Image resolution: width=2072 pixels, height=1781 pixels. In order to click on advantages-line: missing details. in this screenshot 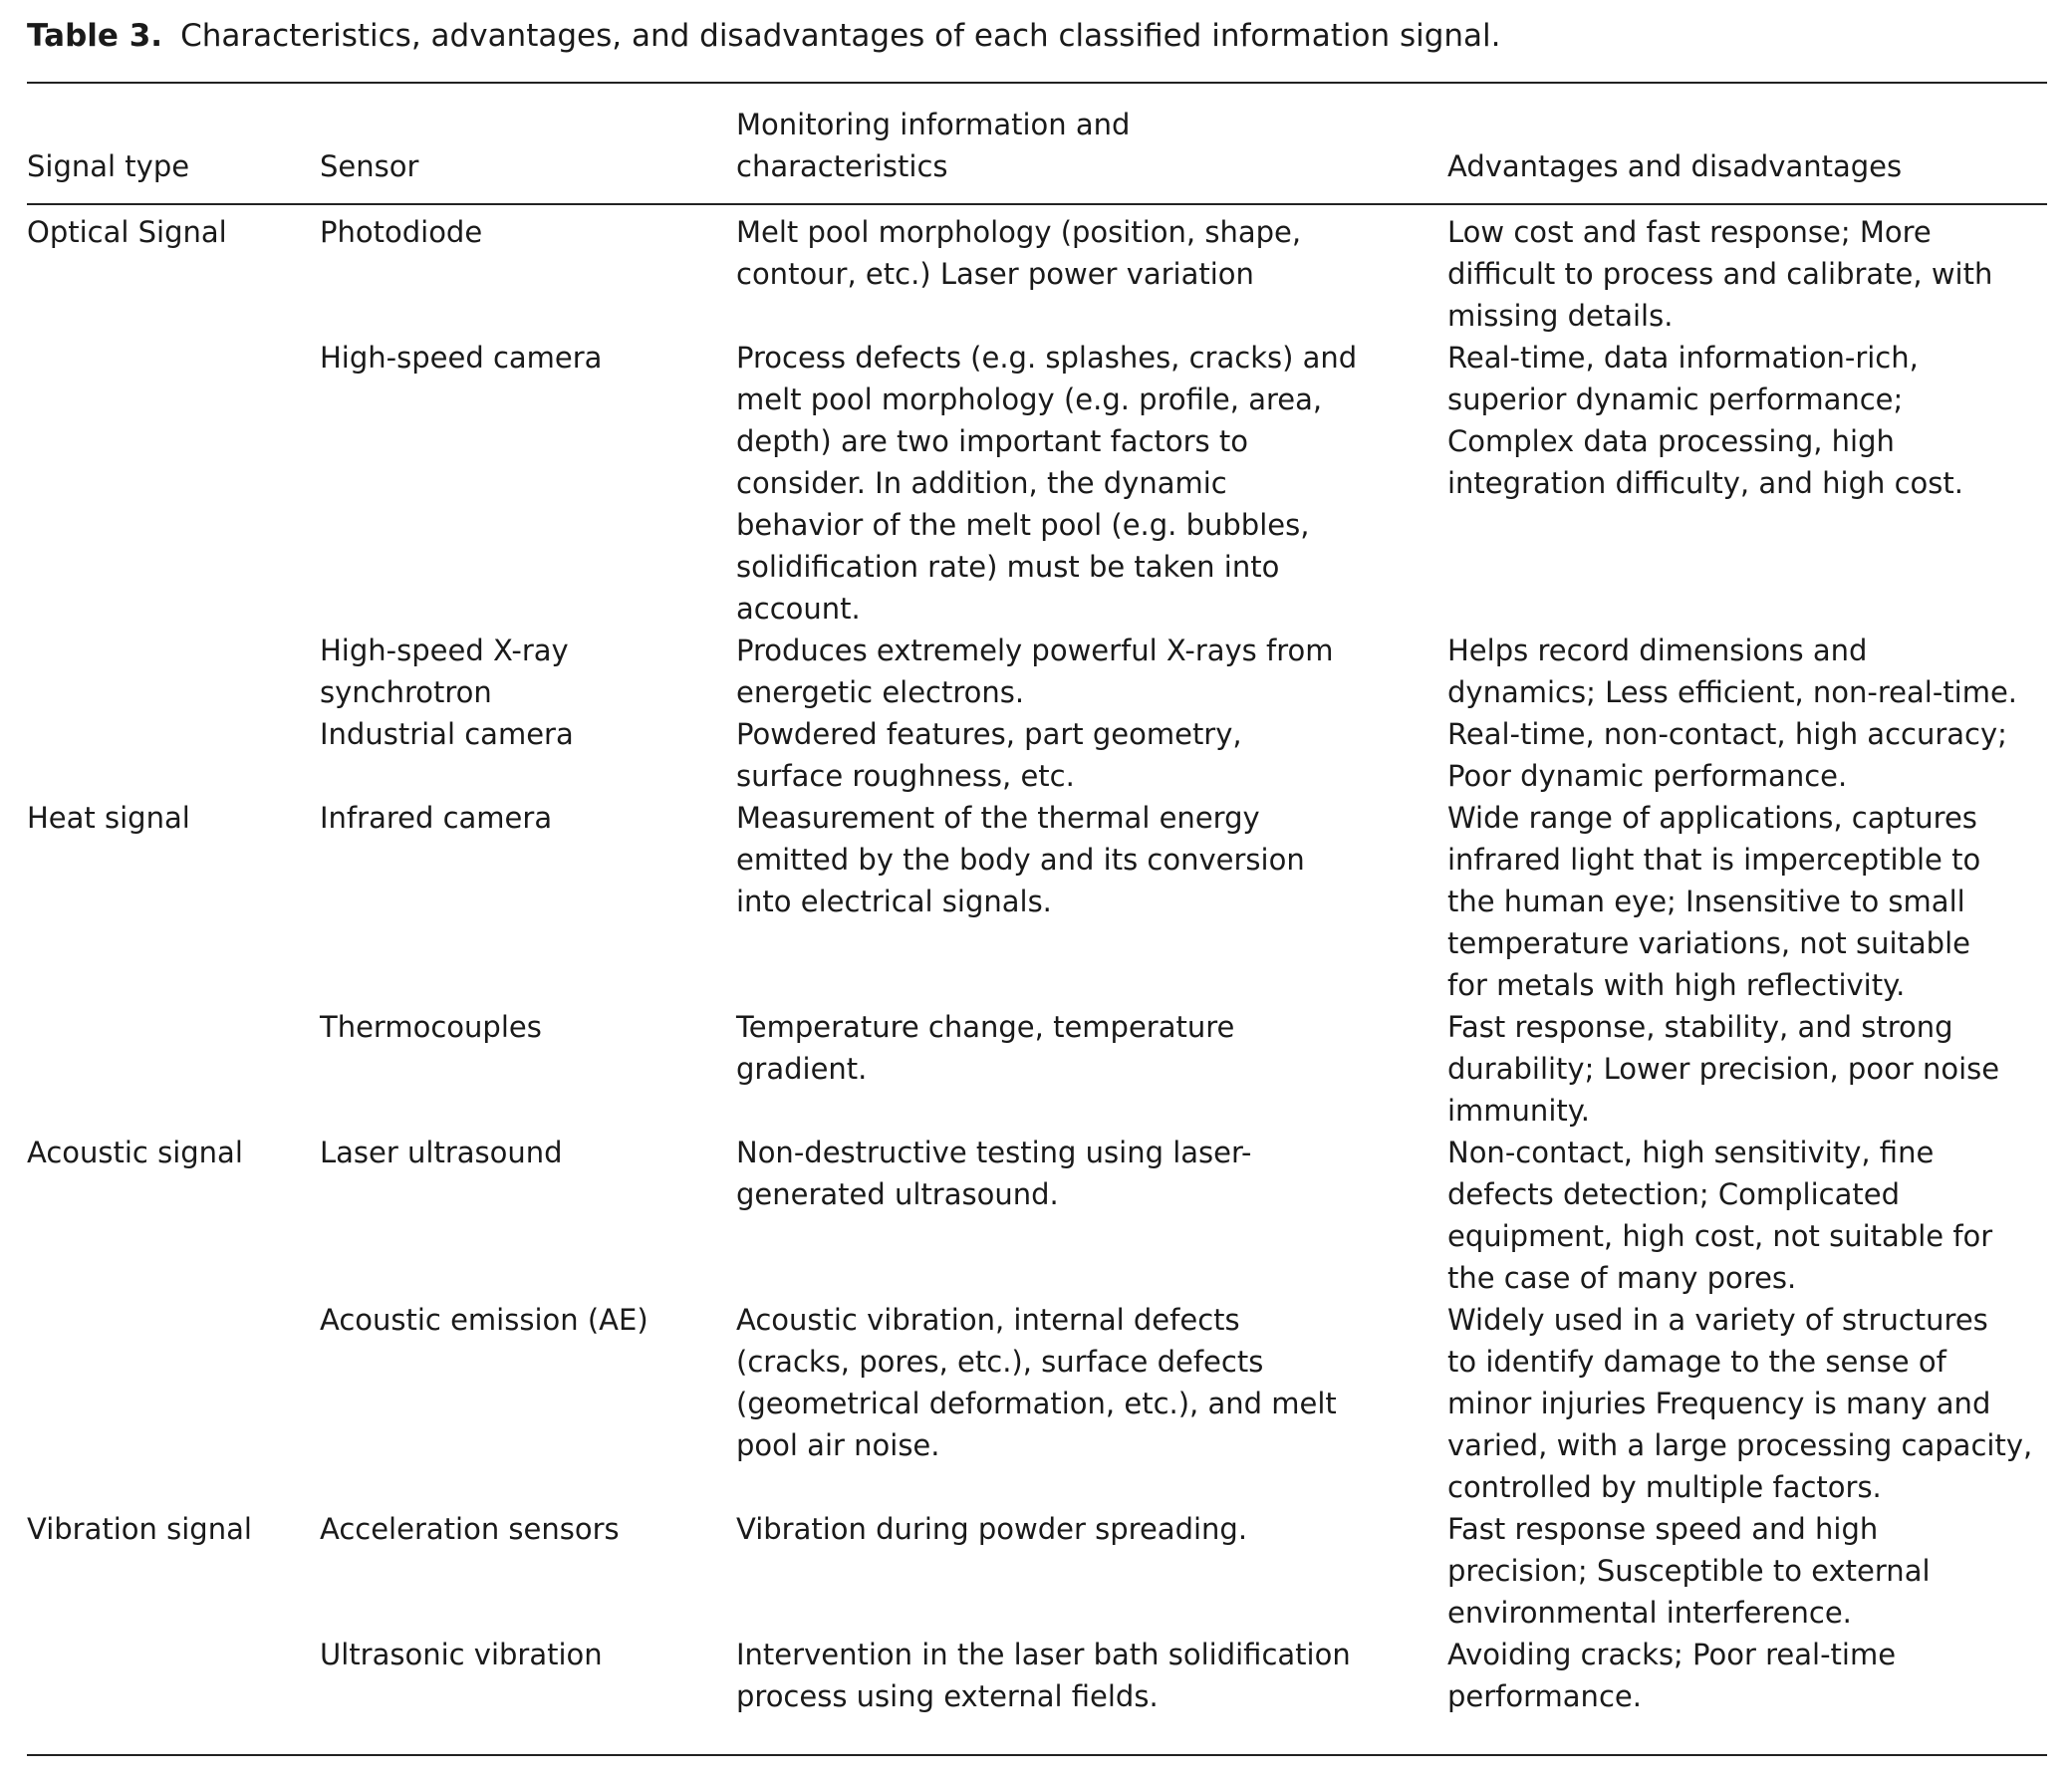, I will do `click(1560, 316)`.